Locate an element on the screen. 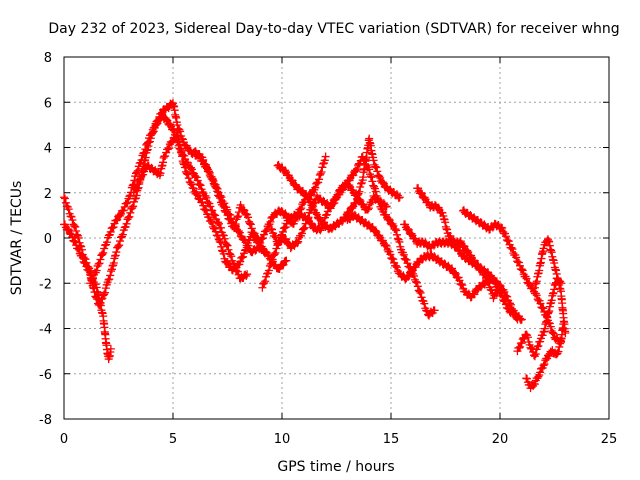 The image size is (640, 480). x-tick-label: 20 is located at coordinates (500, 439).